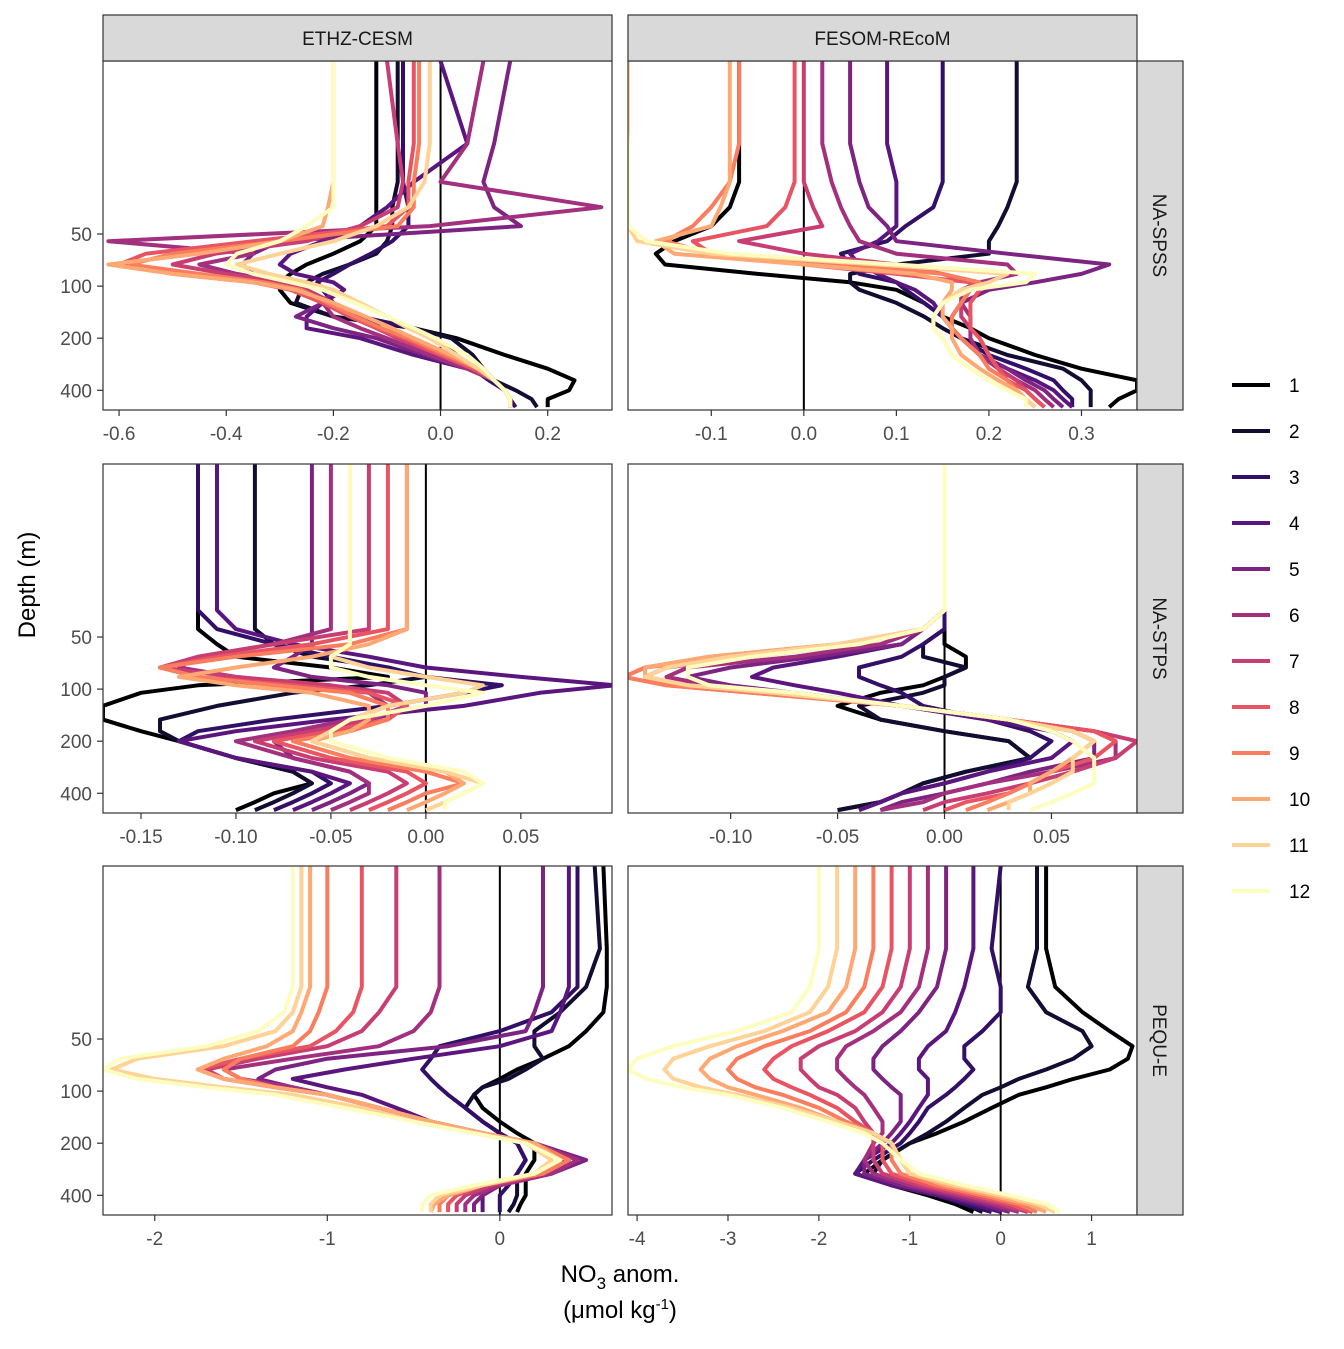 The height and width of the screenshot is (1349, 1344). I want to click on panel-na-spss-ethz-cesm: -0.6 -0.4 -0.2 0.0 0.2 50 100 200 400, so click(336, 252).